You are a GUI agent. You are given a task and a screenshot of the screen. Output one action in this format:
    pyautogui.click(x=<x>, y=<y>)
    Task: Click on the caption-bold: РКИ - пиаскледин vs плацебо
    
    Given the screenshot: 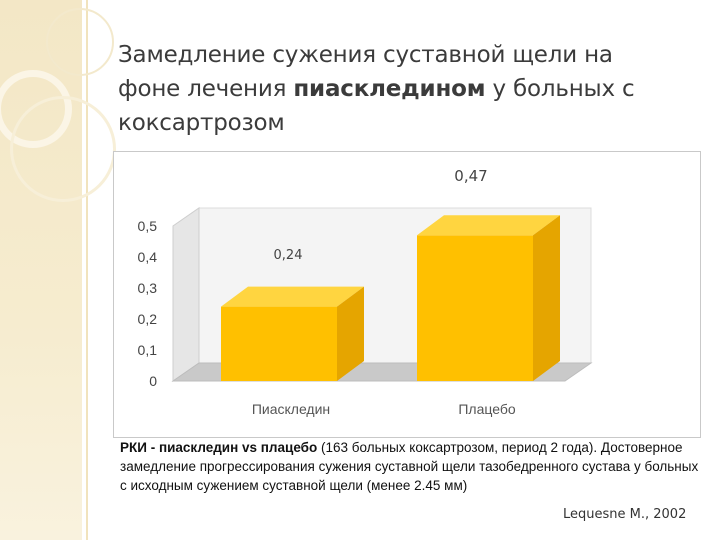 What is the action you would take?
    pyautogui.click(x=219, y=447)
    